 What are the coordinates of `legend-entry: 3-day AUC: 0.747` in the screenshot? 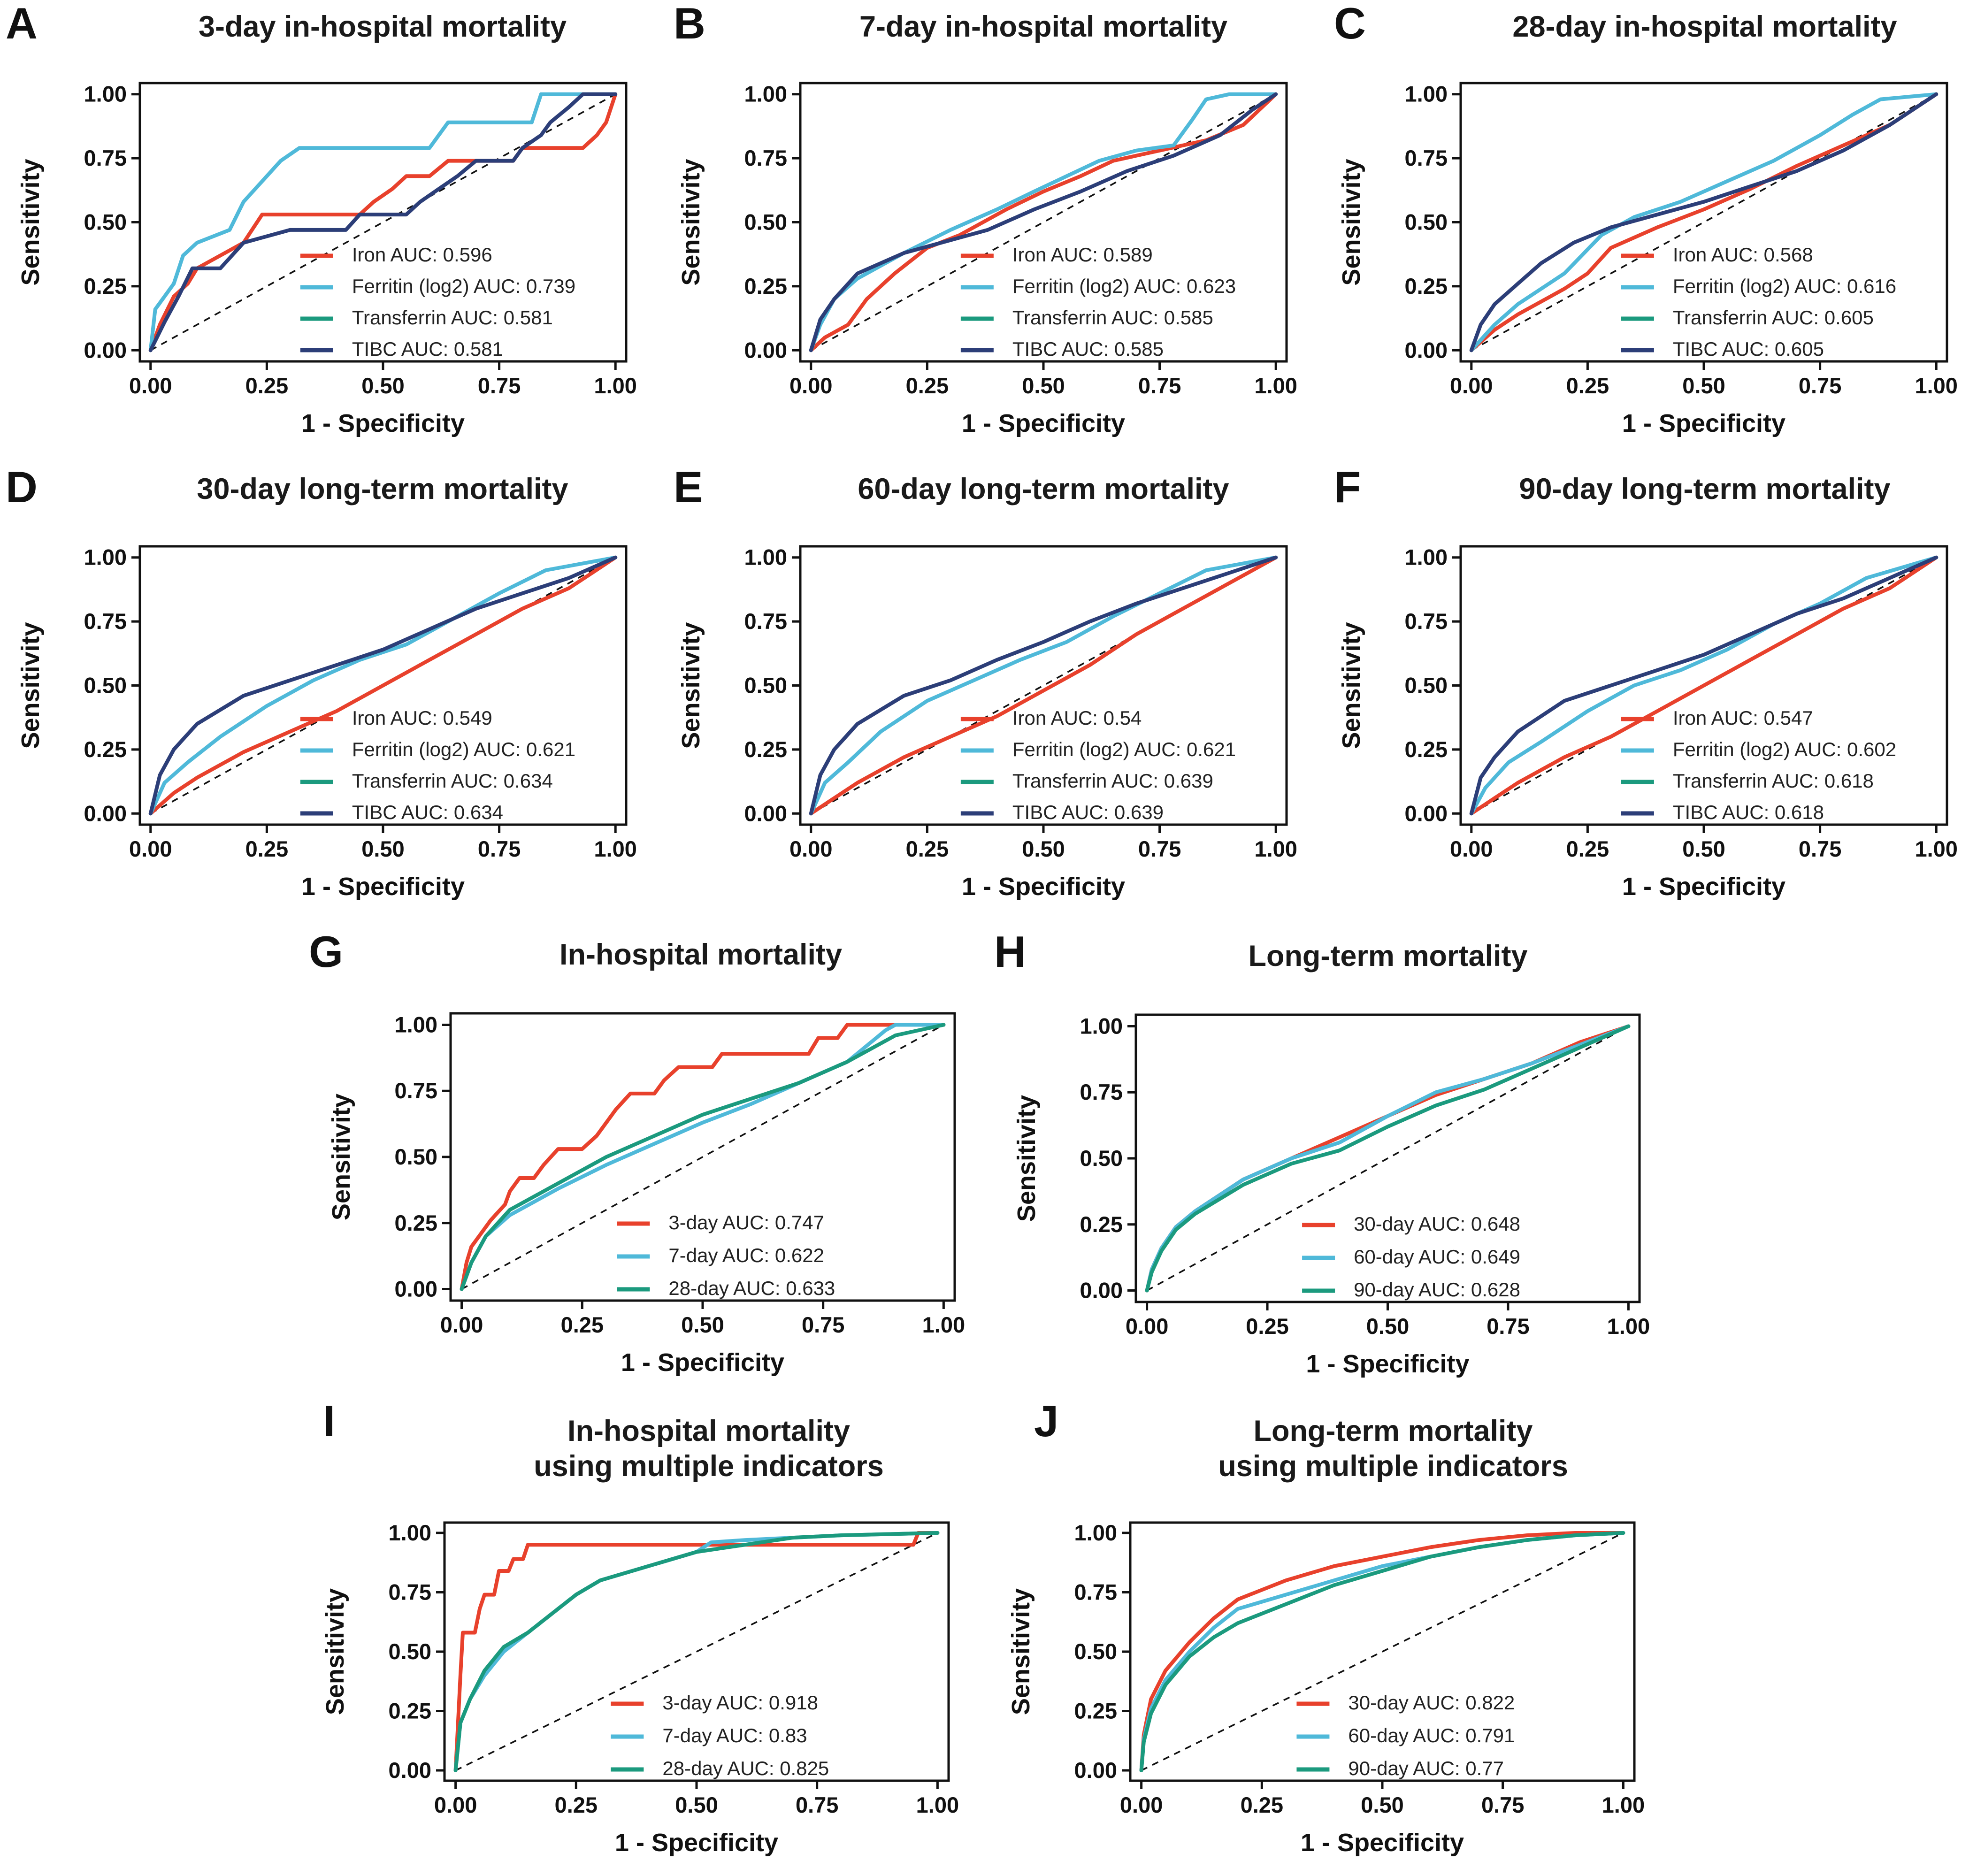 It's located at (746, 1222).